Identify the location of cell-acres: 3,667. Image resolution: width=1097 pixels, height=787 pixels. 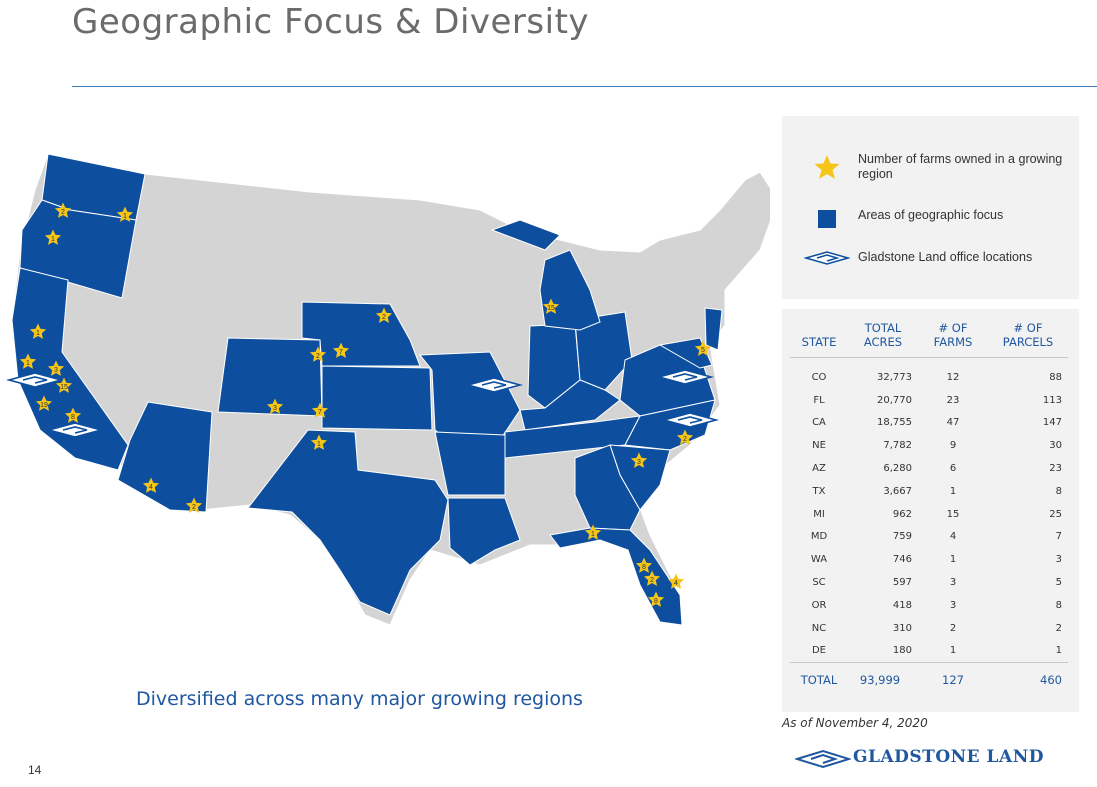
(897, 491).